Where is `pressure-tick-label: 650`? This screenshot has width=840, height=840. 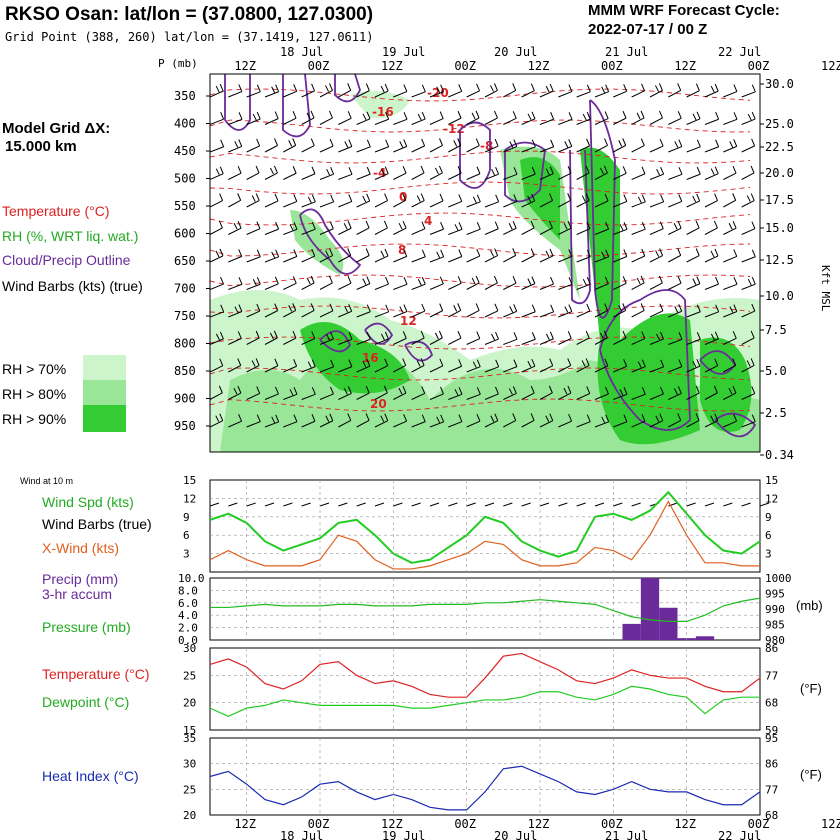 pressure-tick-label: 650 is located at coordinates (185, 261).